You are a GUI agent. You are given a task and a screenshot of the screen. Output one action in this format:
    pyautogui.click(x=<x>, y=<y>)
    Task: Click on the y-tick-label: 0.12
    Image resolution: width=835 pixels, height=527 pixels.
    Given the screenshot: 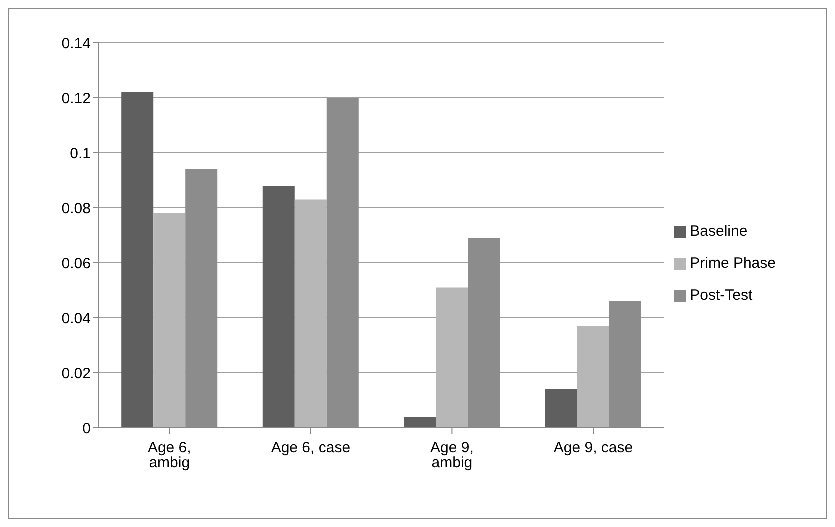 What is the action you would take?
    pyautogui.click(x=76, y=99)
    